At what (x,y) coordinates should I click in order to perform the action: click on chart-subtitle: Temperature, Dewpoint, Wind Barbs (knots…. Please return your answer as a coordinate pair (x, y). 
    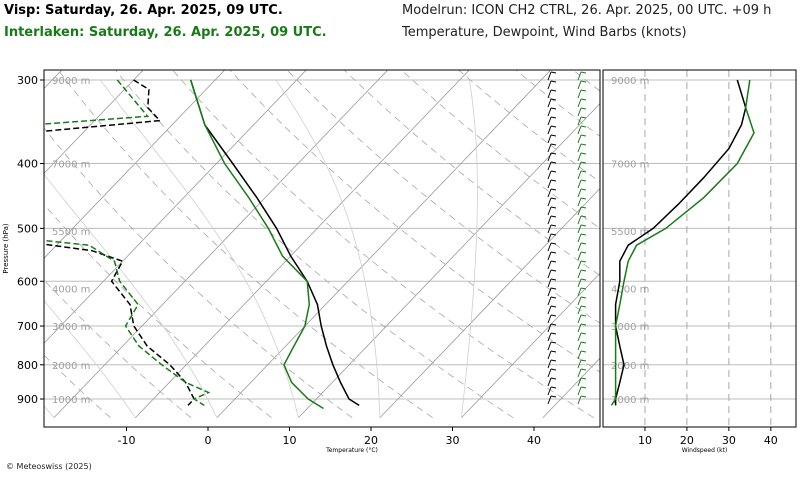
    Looking at the image, I should click on (544, 32).